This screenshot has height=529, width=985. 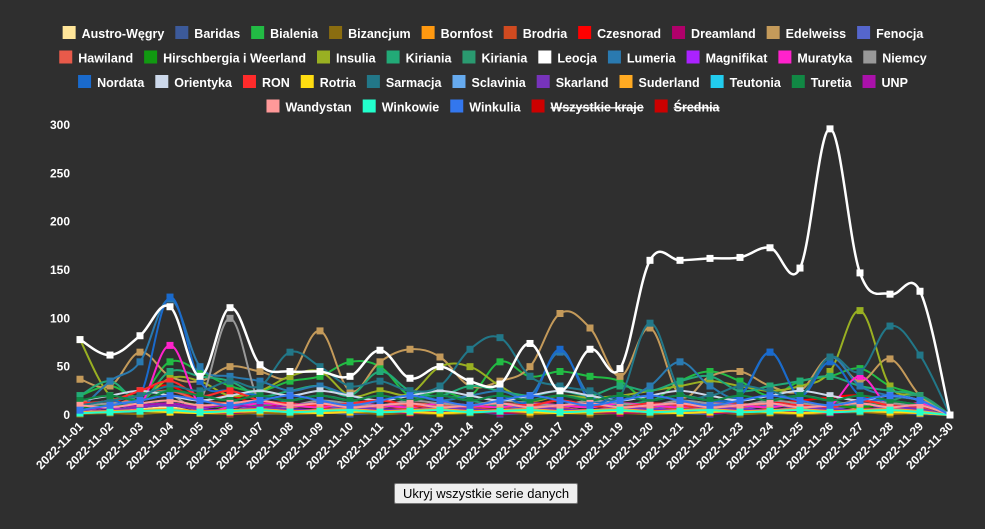 I want to click on legend-item: Orientyka, so click(x=194, y=82).